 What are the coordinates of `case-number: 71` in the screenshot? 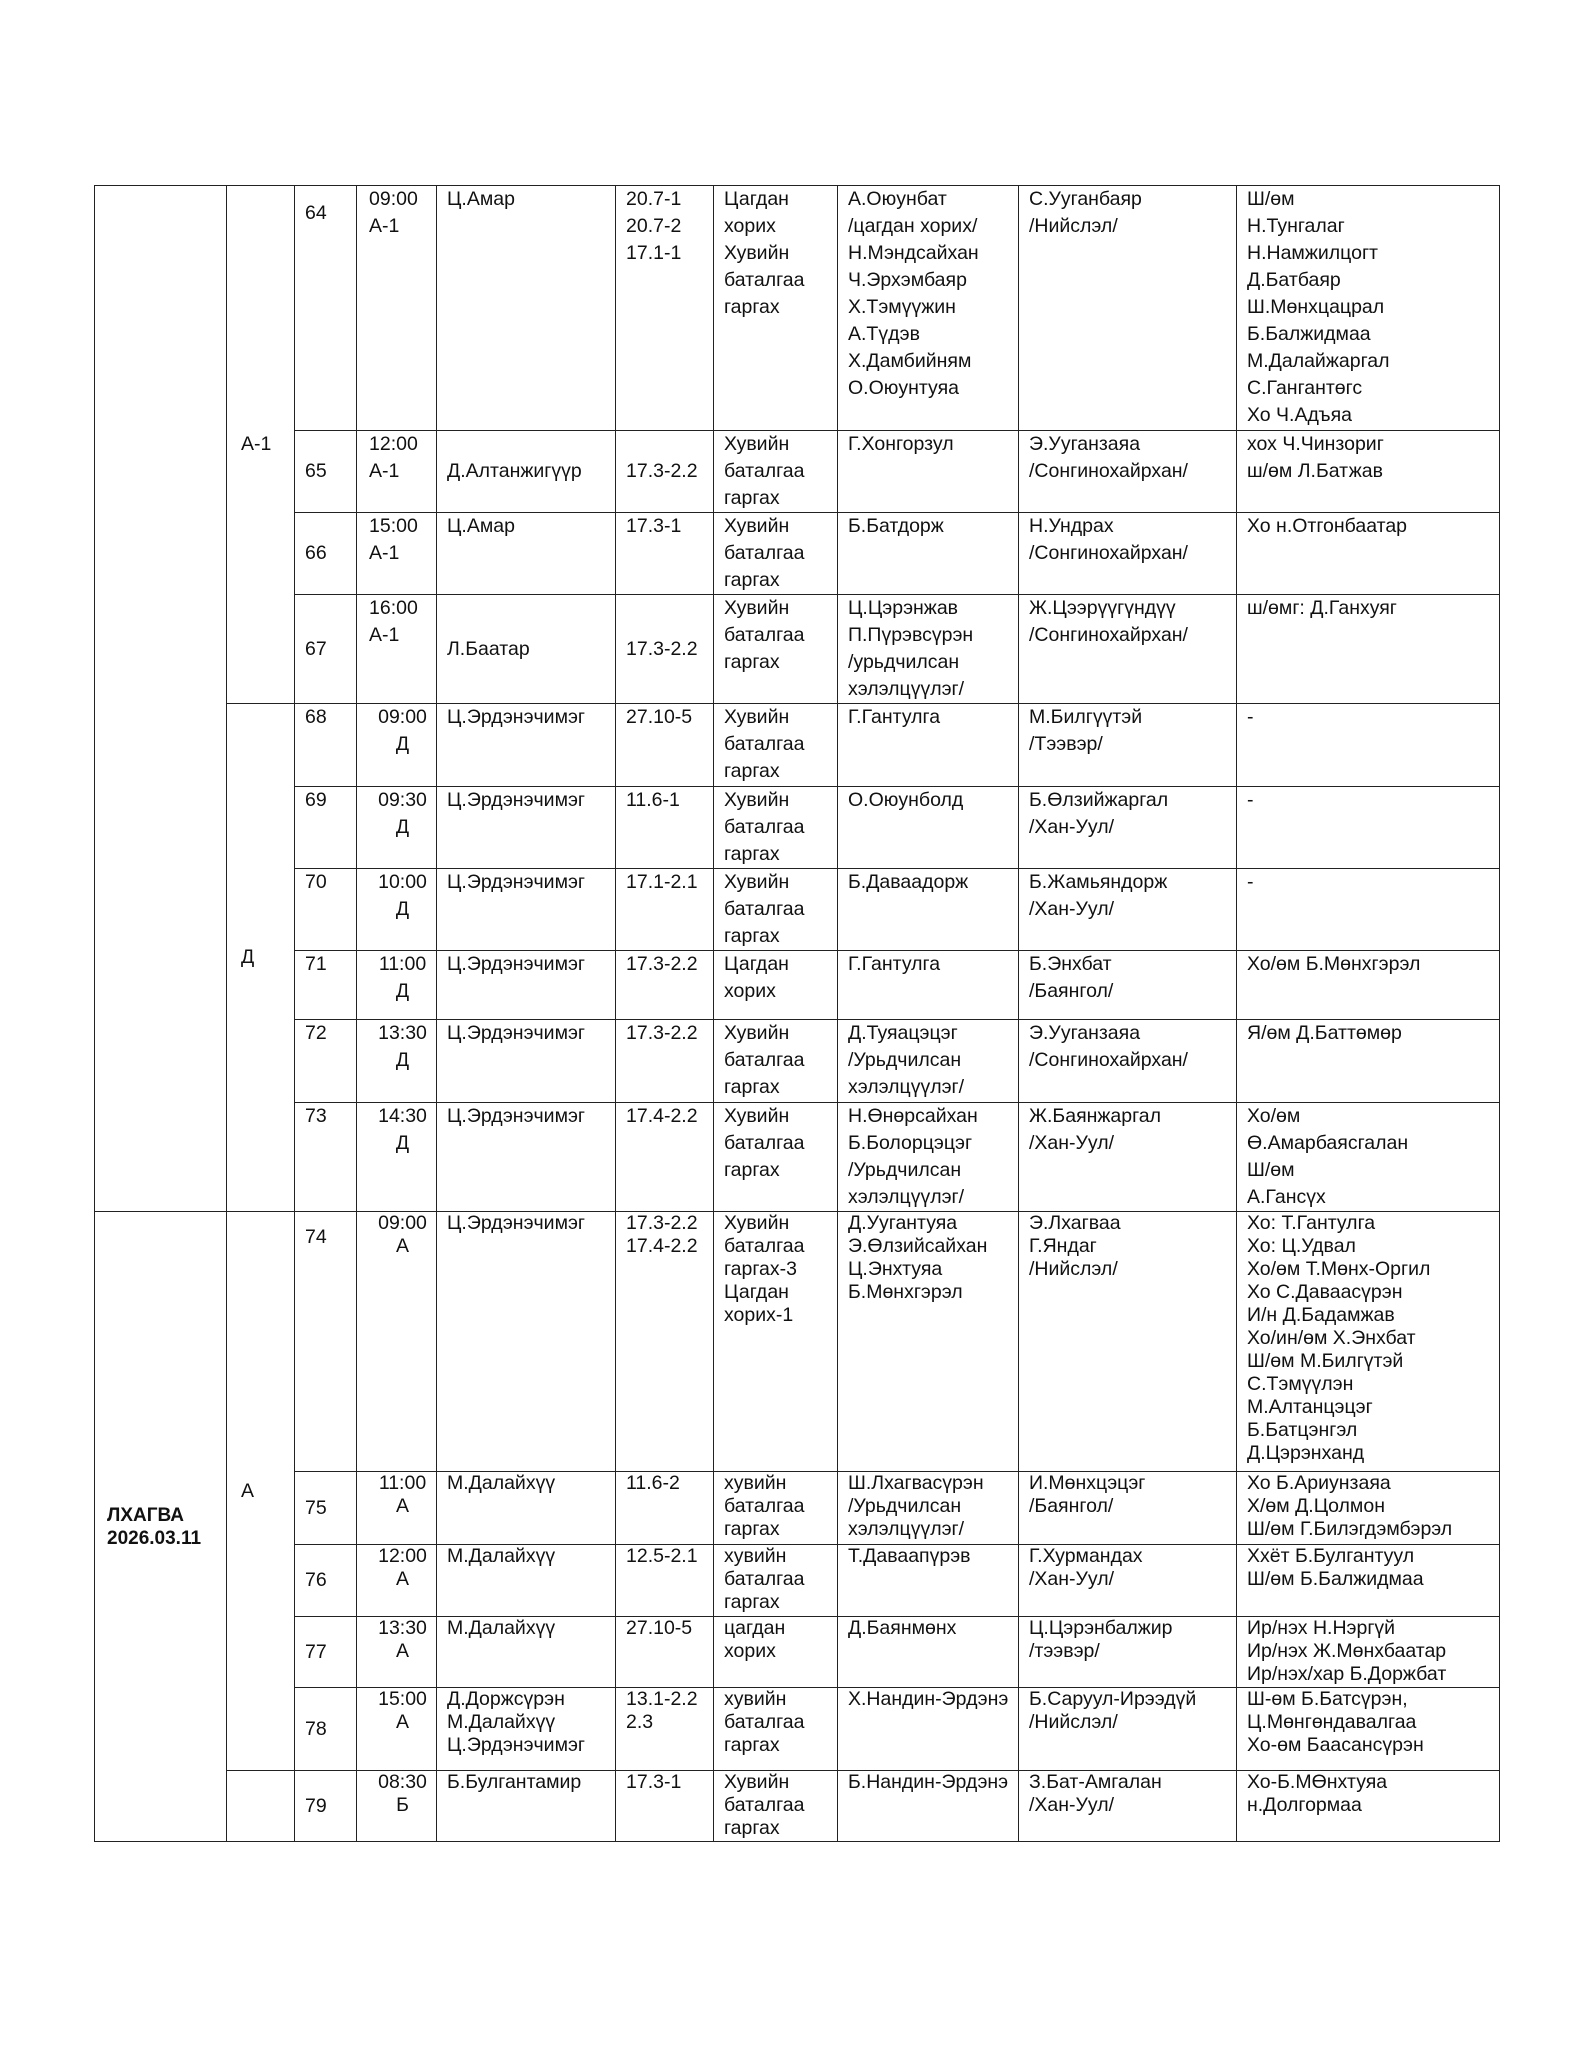 It's located at (325, 985).